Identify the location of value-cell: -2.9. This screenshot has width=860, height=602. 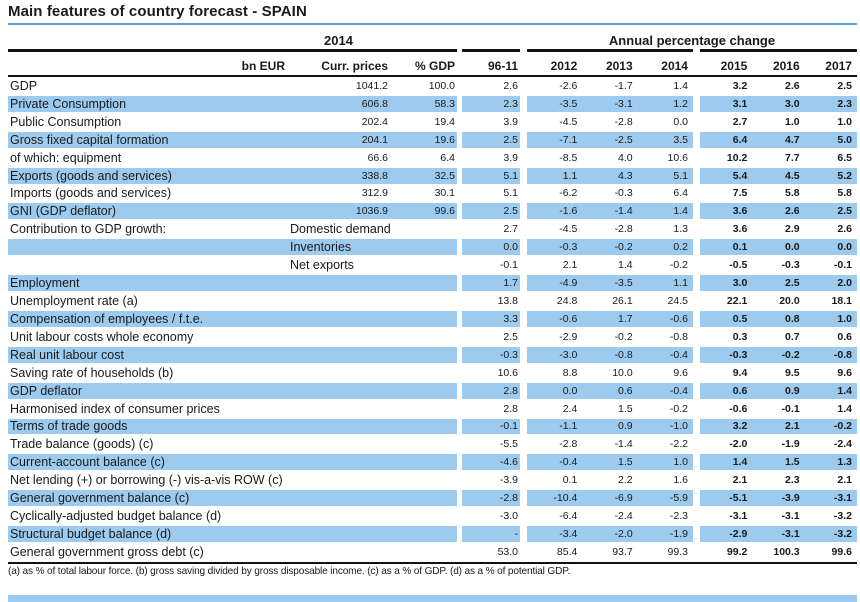
(568, 336).